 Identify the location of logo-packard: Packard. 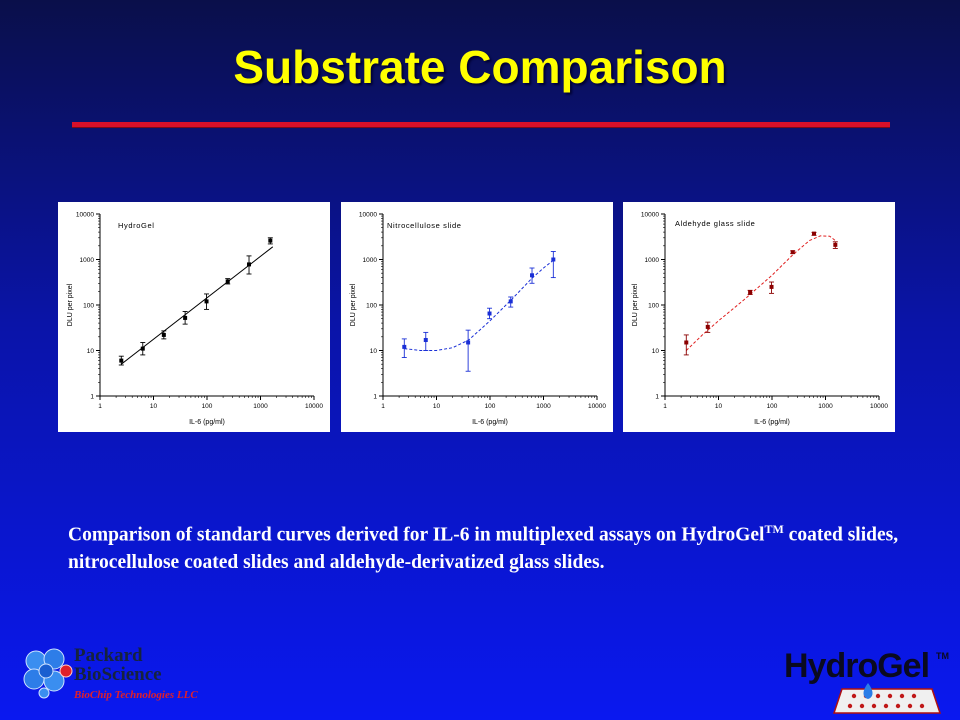
(108, 655).